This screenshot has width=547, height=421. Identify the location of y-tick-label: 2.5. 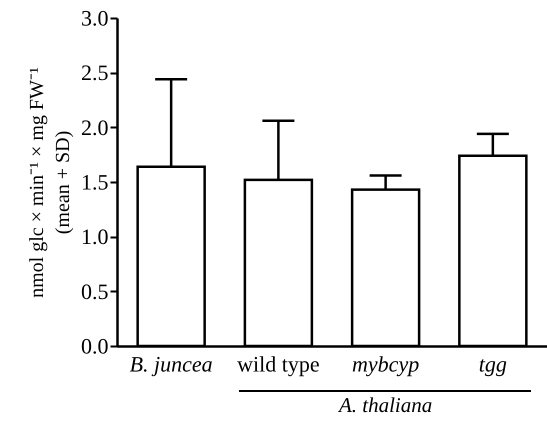
(94, 73).